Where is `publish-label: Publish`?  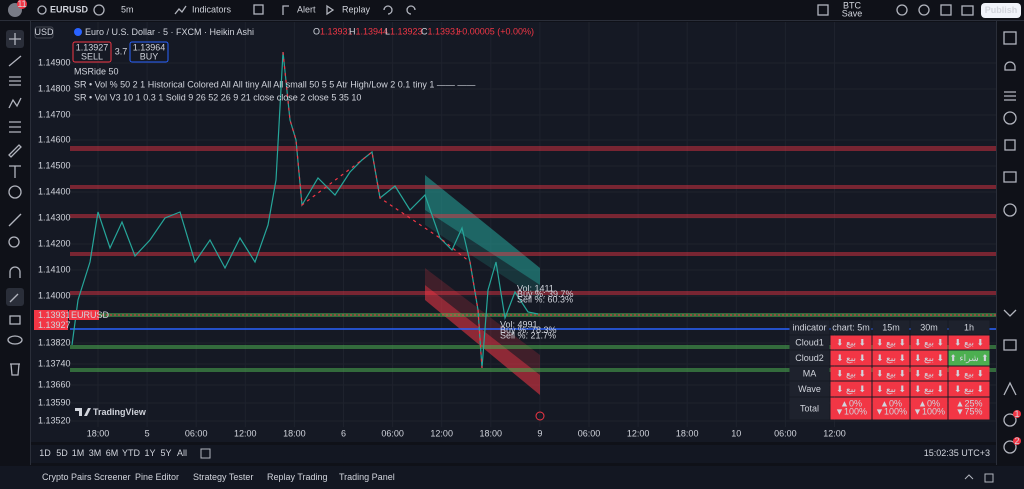
publish-label: Publish is located at coordinates (1001, 10).